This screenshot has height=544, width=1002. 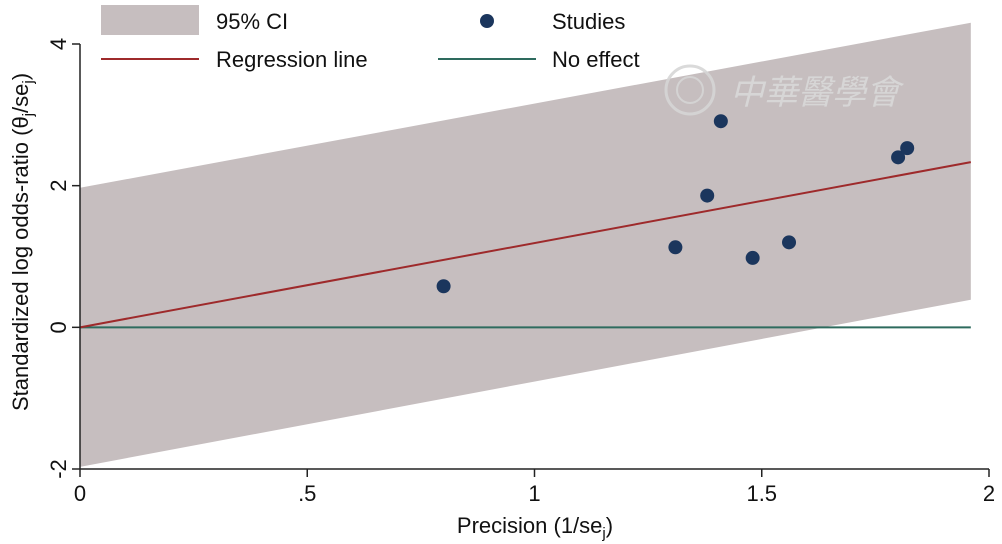 I want to click on y-axis-title: Standardized log odds-ratio (θj/sej), so click(x=22, y=242).